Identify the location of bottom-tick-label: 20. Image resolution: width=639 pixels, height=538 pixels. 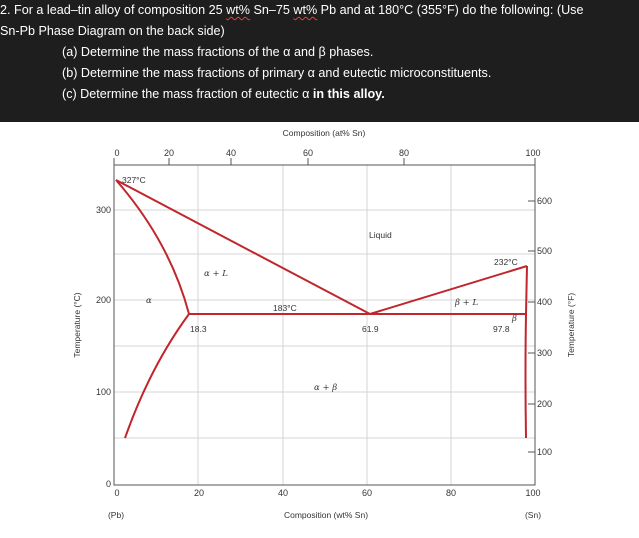
(199, 493).